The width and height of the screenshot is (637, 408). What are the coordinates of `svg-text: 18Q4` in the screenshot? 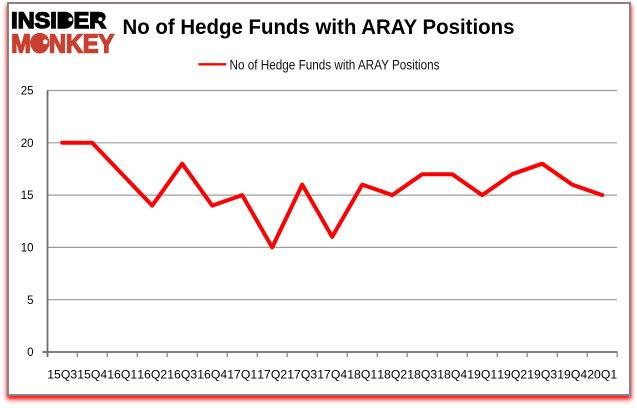 It's located at (452, 374).